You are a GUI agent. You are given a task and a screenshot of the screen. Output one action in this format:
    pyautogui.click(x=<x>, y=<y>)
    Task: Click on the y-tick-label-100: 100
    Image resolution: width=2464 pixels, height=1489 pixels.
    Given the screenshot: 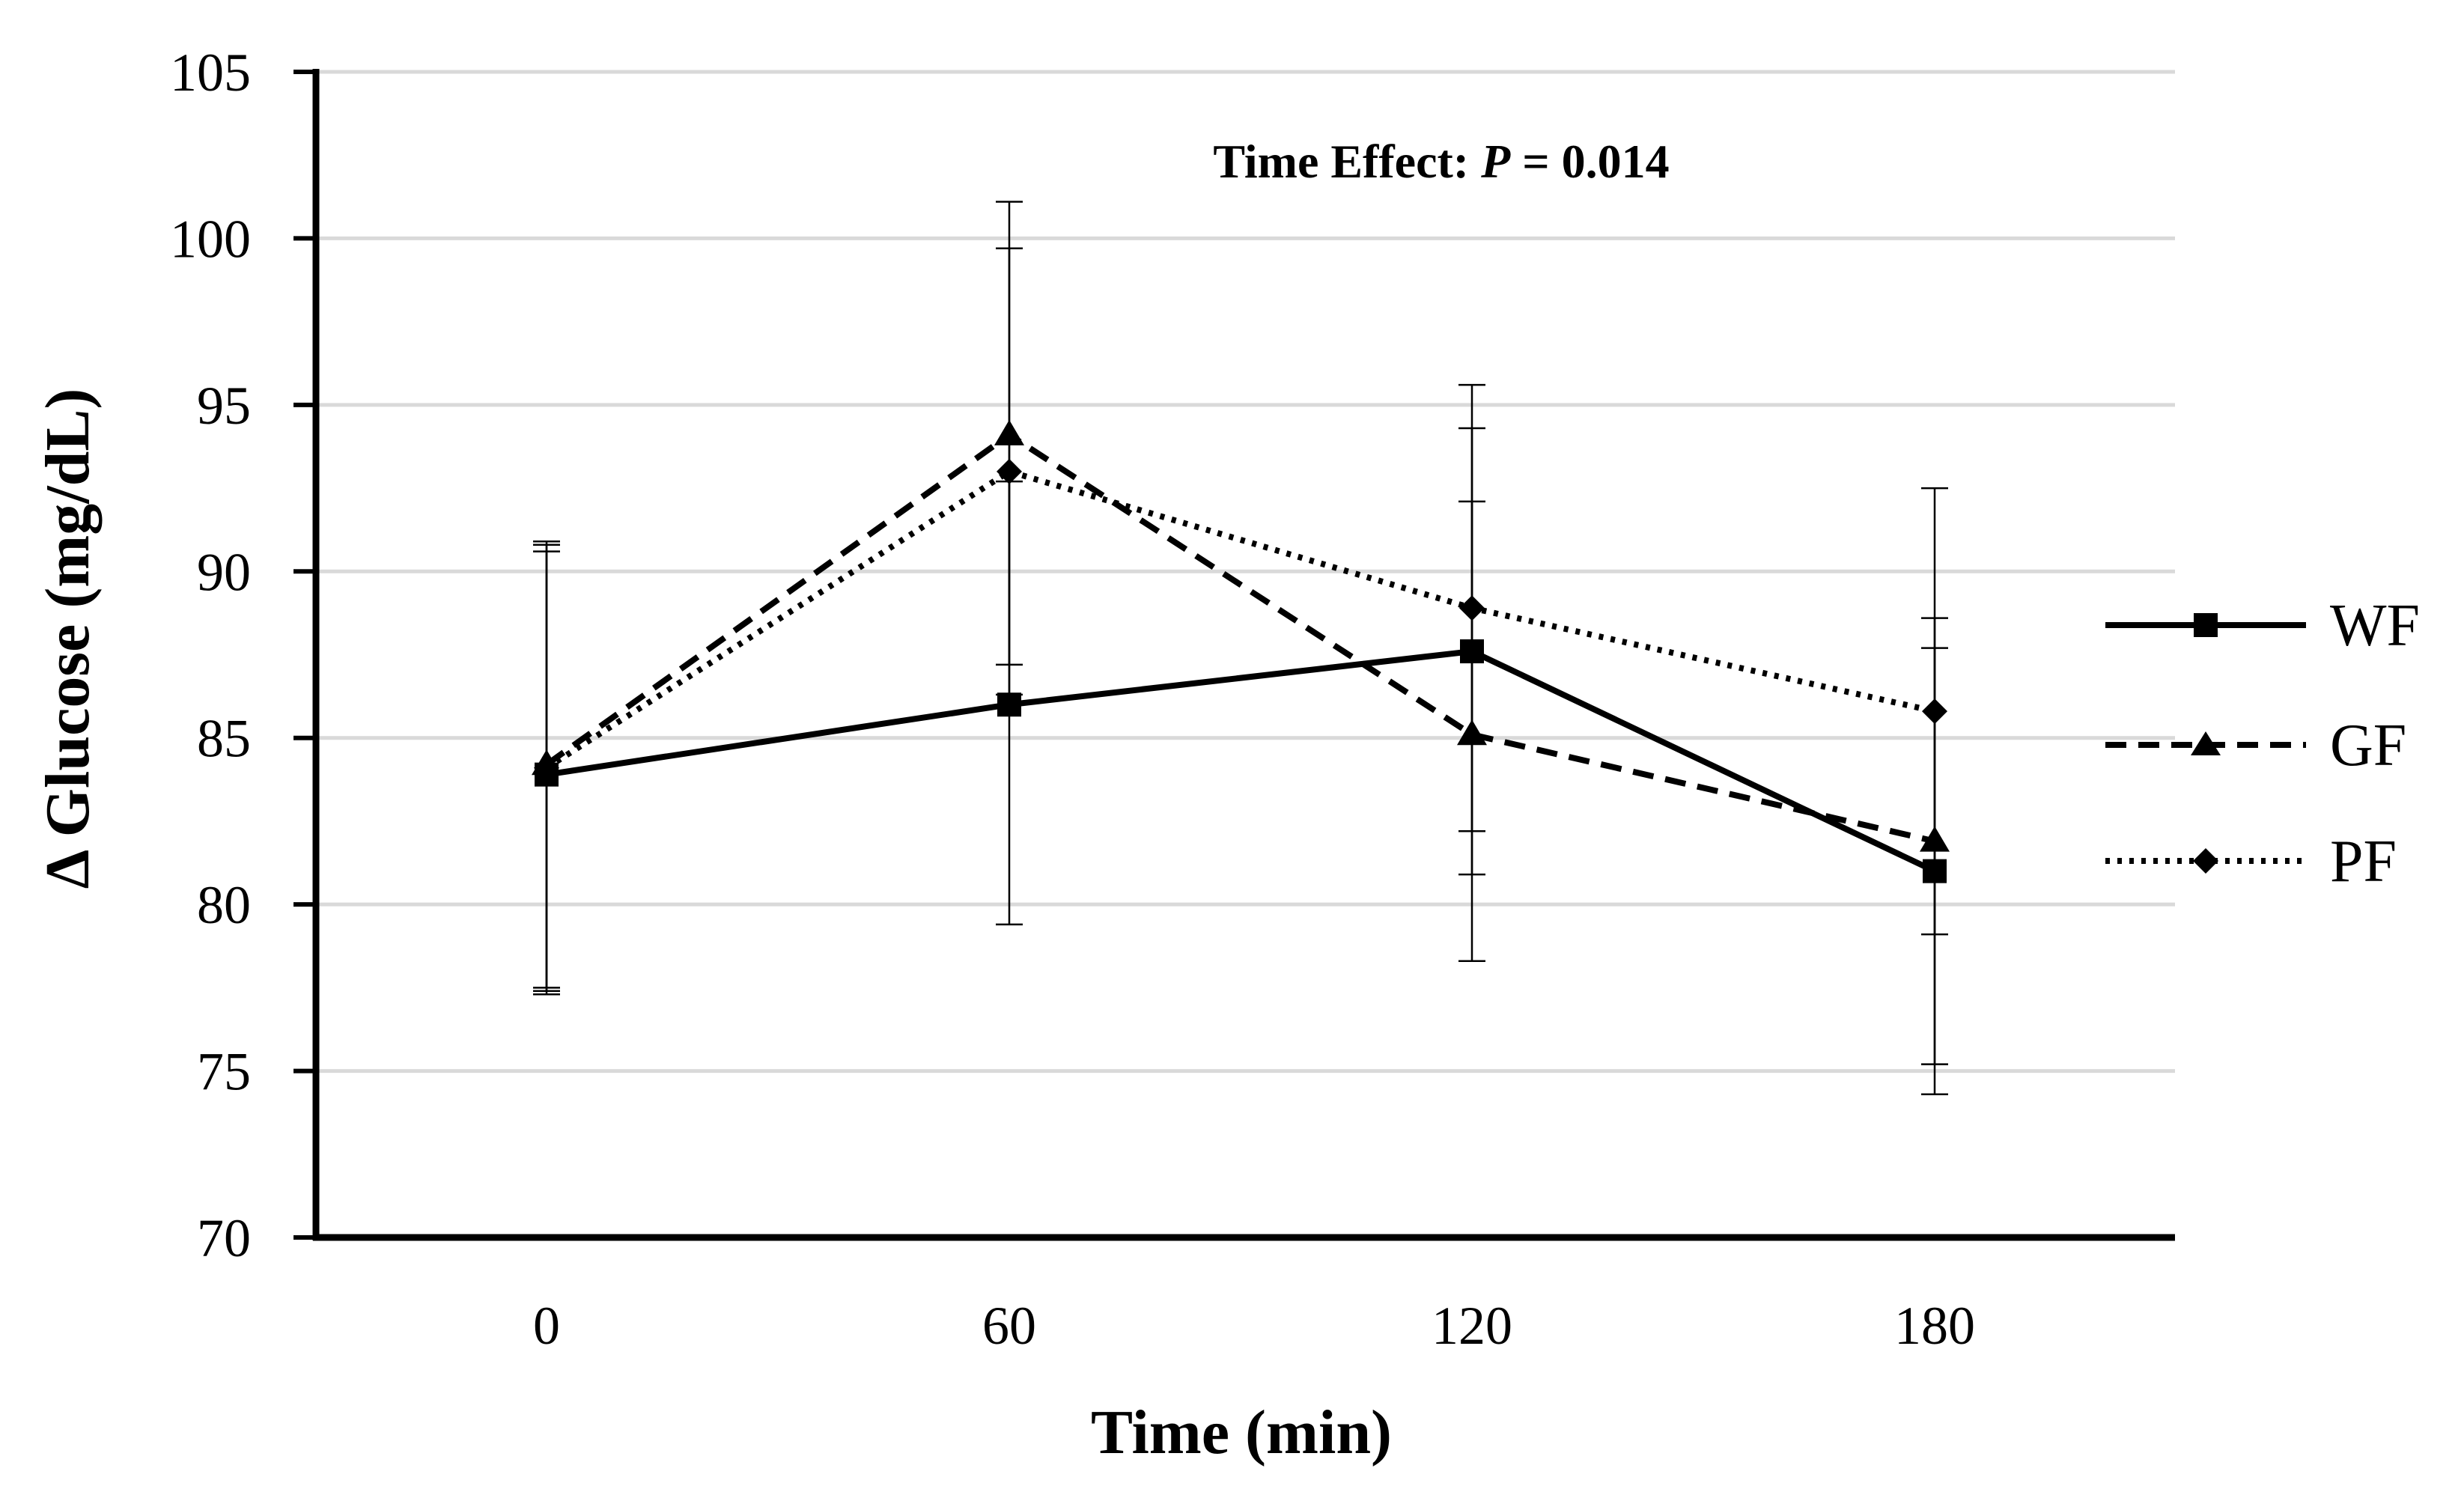 What is the action you would take?
    pyautogui.click(x=210, y=239)
    